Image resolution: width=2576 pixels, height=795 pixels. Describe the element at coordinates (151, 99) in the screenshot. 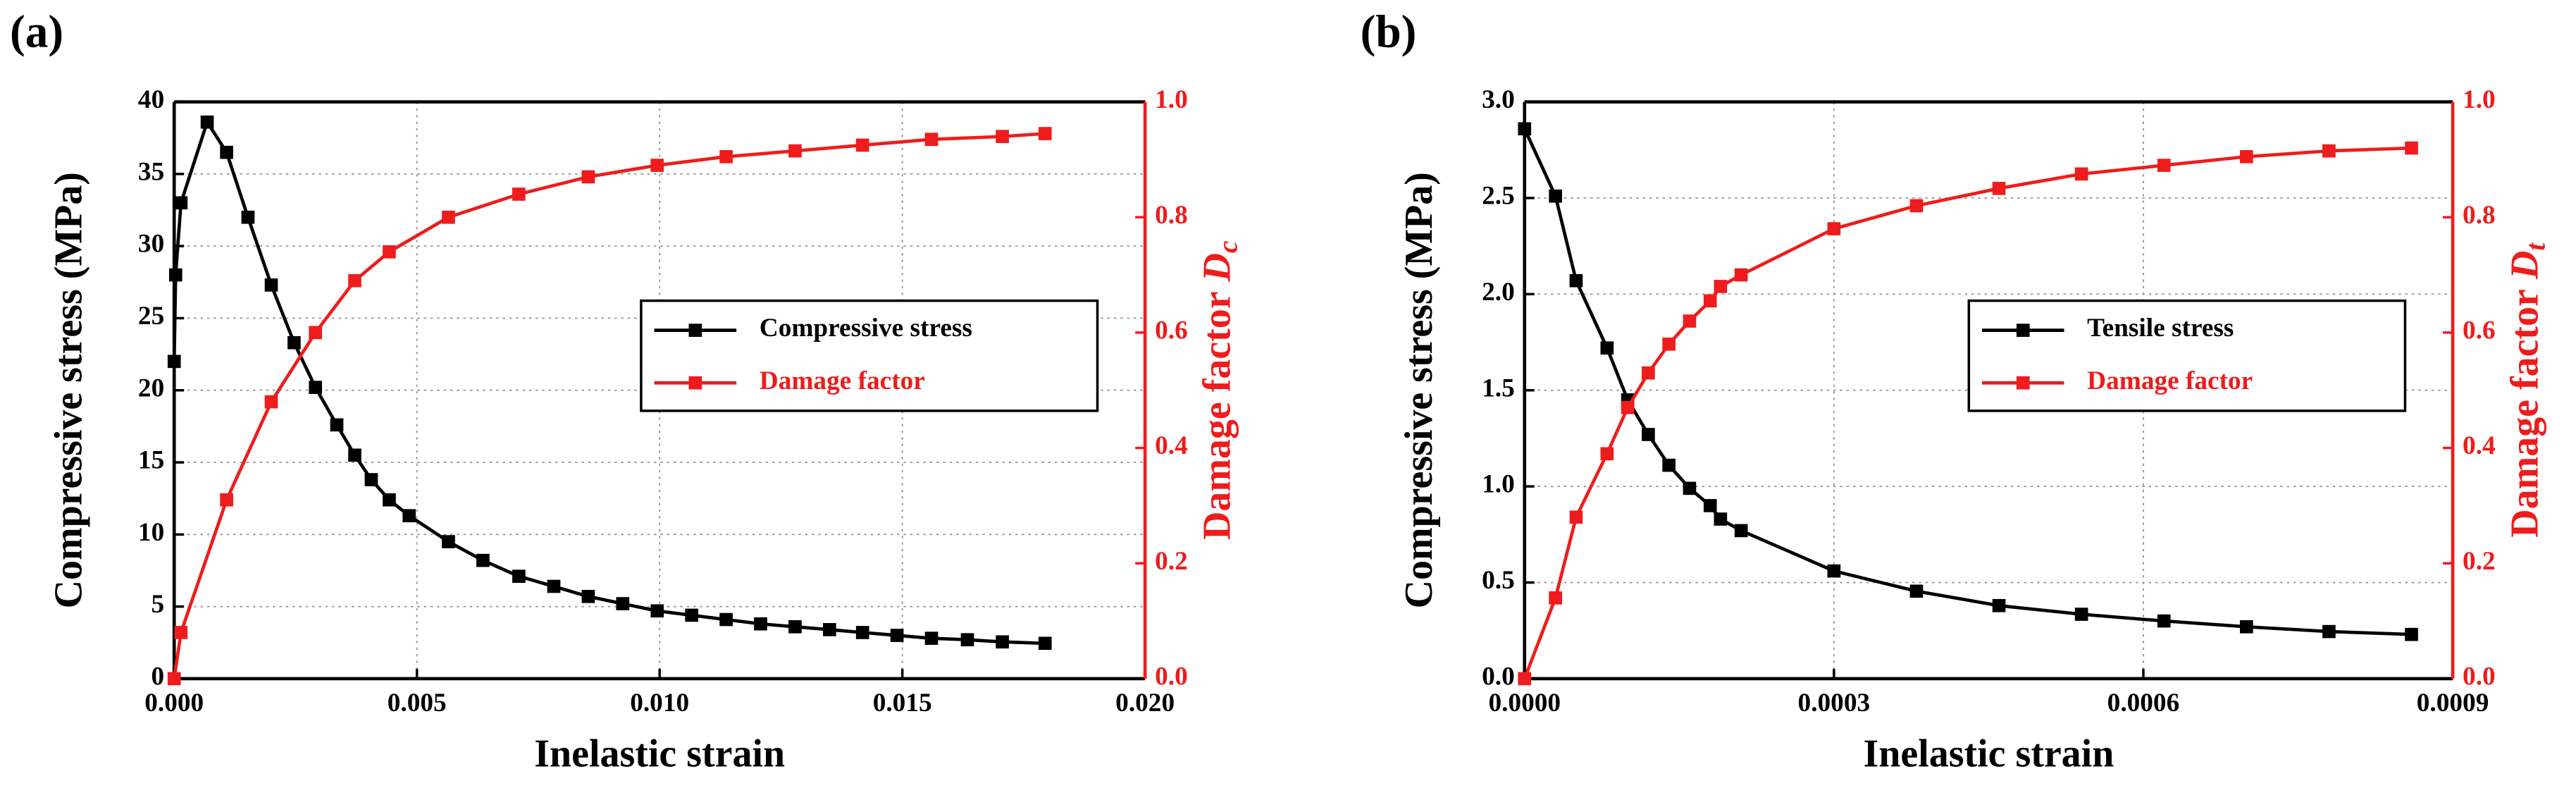

I see `y-tick-label: 40` at that location.